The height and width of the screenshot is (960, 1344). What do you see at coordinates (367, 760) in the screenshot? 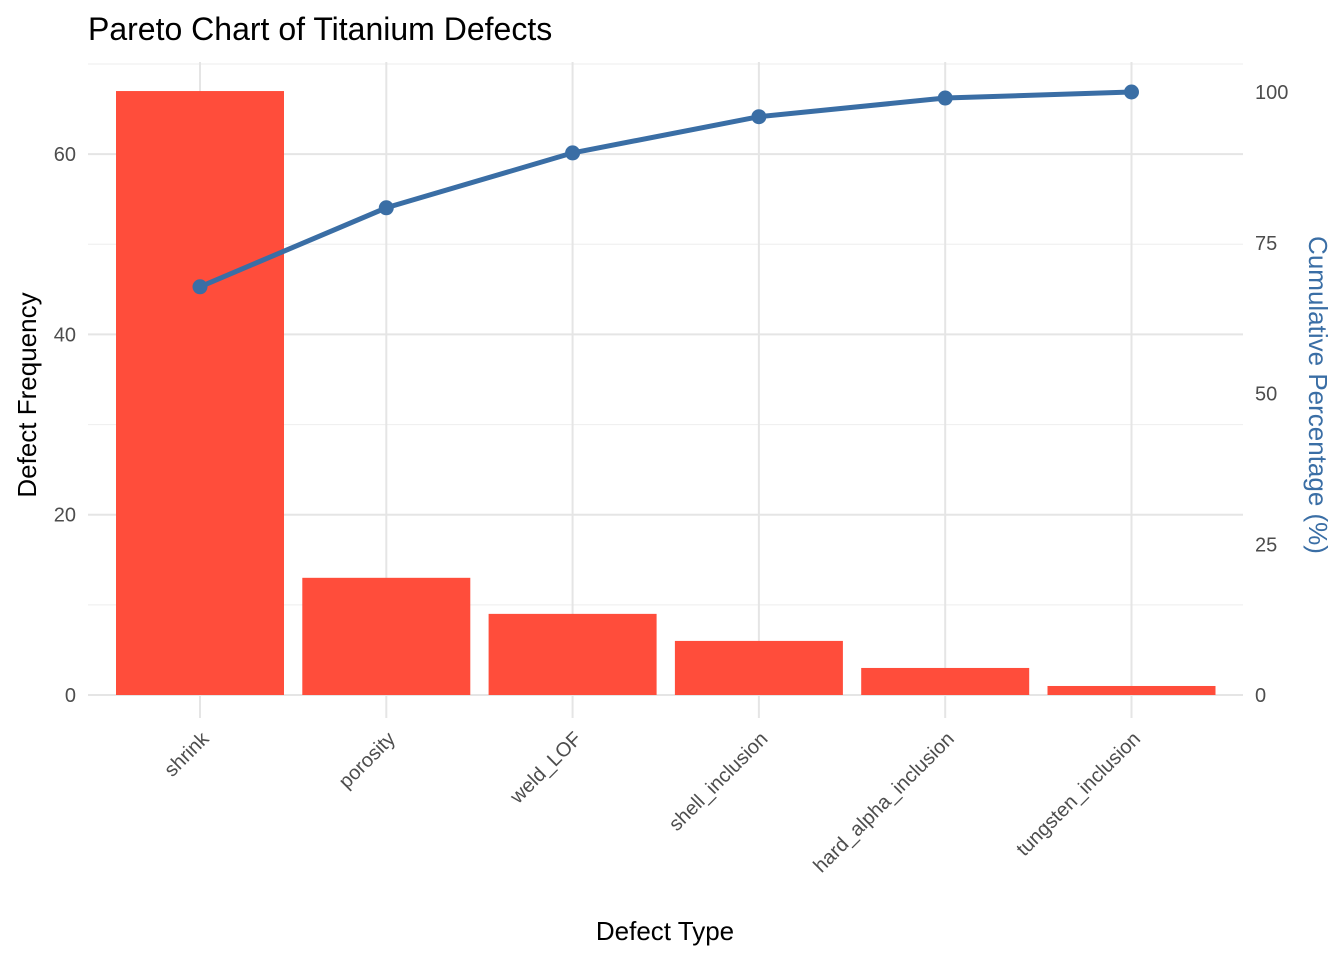
I see `x-tick-label: porosity` at bounding box center [367, 760].